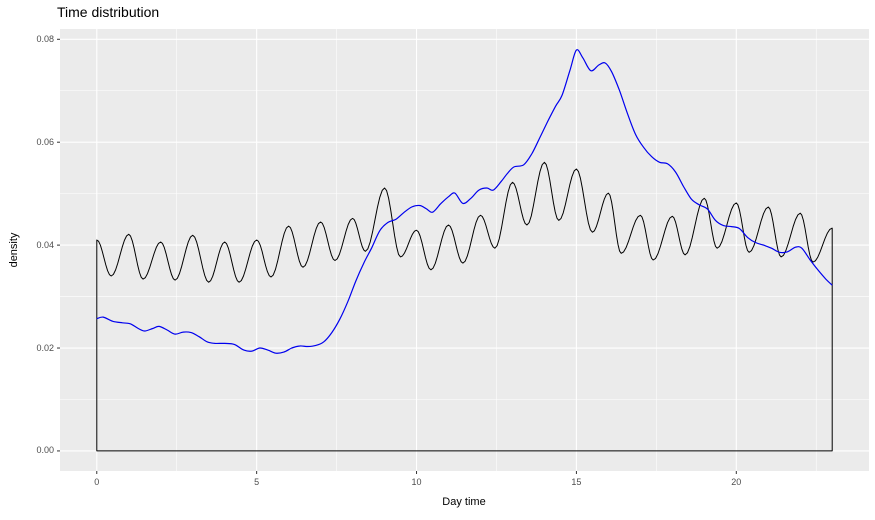 This screenshot has height=520, width=875. Describe the element at coordinates (45, 38) in the screenshot. I see `y-tick-label: 0.08` at that location.